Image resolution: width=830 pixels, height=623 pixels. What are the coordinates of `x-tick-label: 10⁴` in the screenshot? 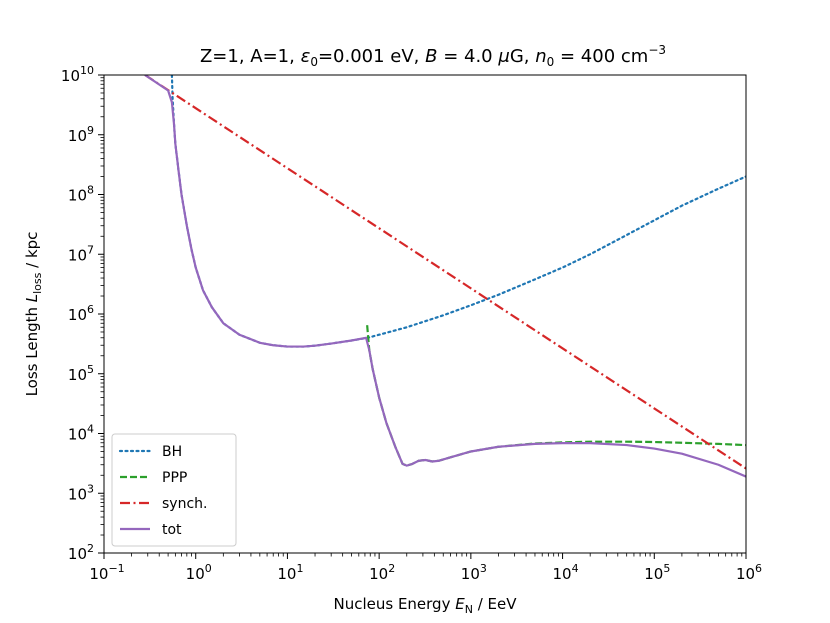 It's located at (566, 572).